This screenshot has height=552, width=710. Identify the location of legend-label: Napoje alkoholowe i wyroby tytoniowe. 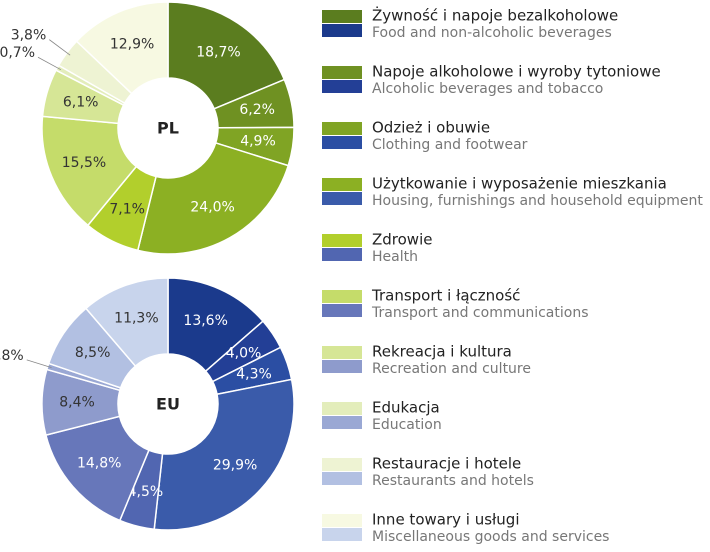
(516, 72).